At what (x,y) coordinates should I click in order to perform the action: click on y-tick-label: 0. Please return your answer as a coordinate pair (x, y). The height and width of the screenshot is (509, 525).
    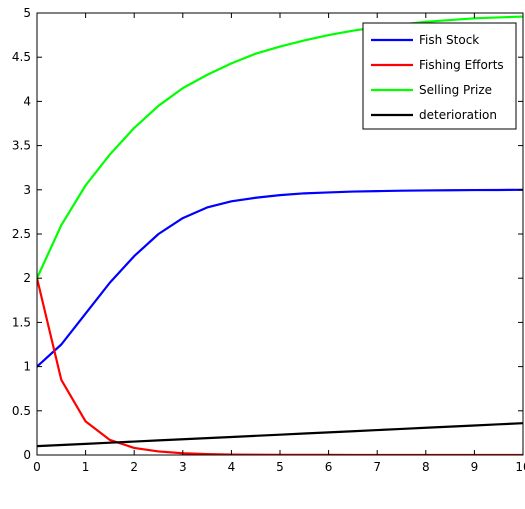
    Looking at the image, I should click on (27, 455).